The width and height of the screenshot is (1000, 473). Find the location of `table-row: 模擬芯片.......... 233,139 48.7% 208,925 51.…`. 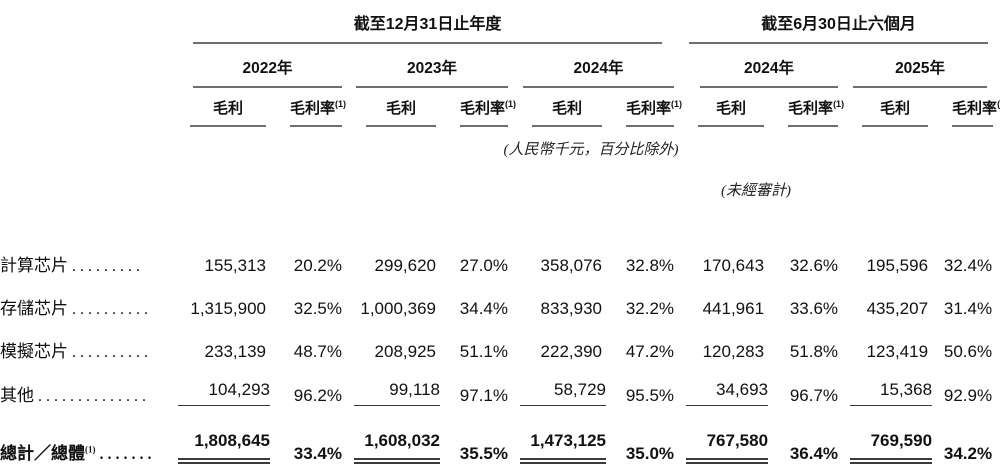

table-row: 模擬芯片.......... 233,139 48.7% 208,925 51.… is located at coordinates (500, 349).